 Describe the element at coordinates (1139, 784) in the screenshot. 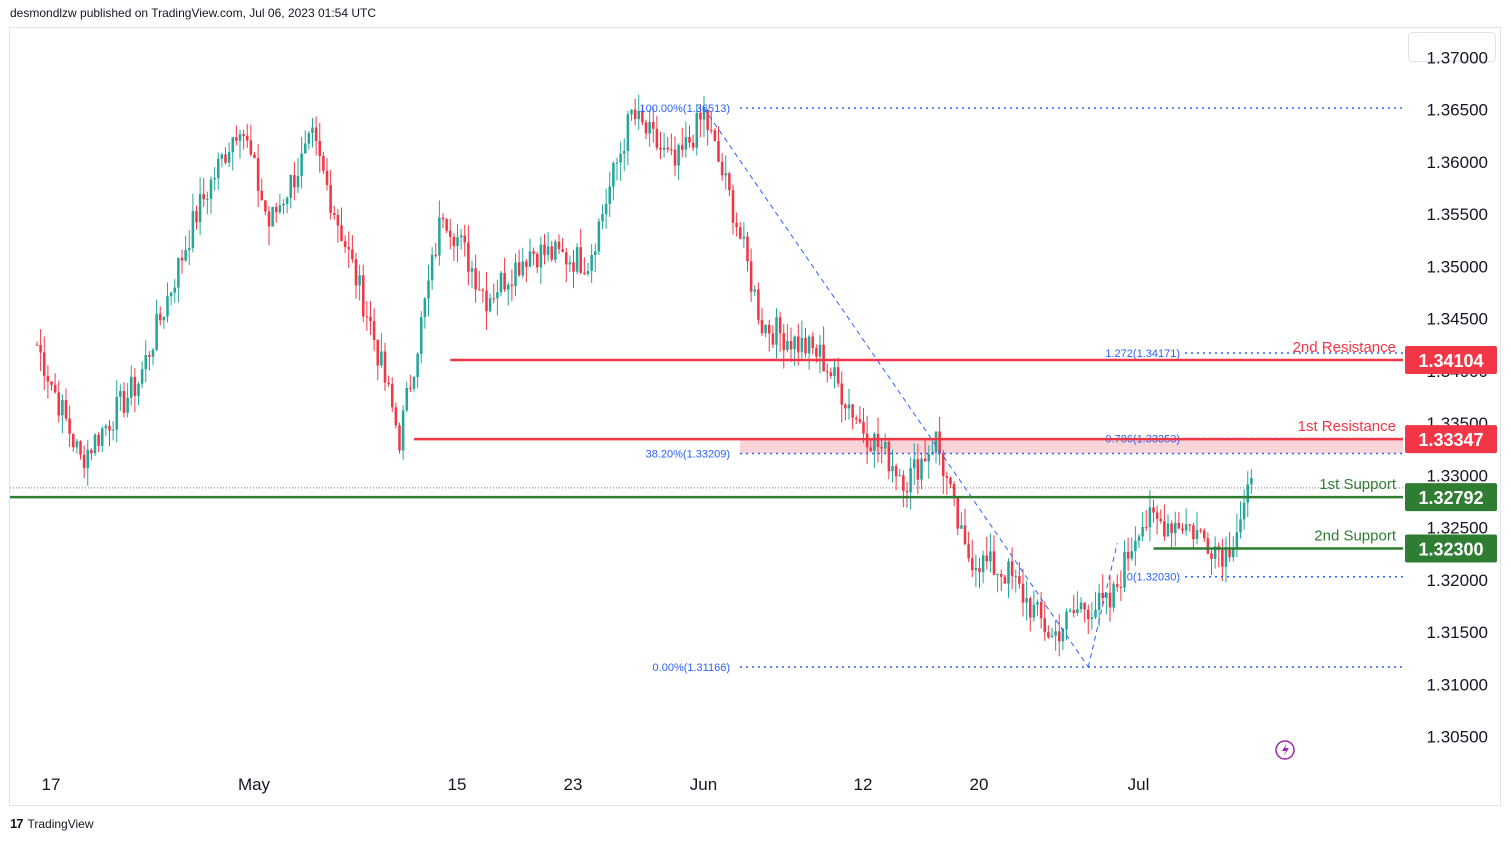

I see `x-tick-label: Jul` at that location.